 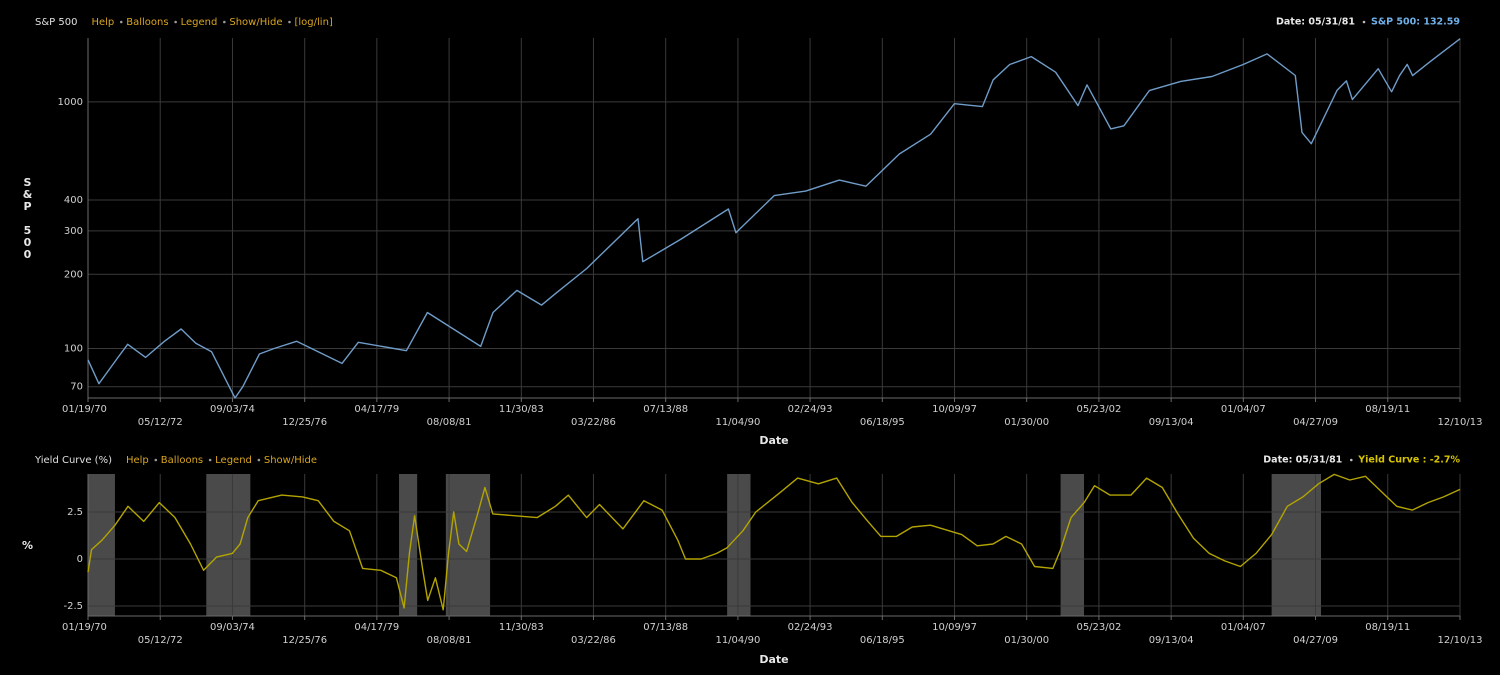 What do you see at coordinates (75, 512) in the screenshot?
I see `y-tick-label: 2.5` at bounding box center [75, 512].